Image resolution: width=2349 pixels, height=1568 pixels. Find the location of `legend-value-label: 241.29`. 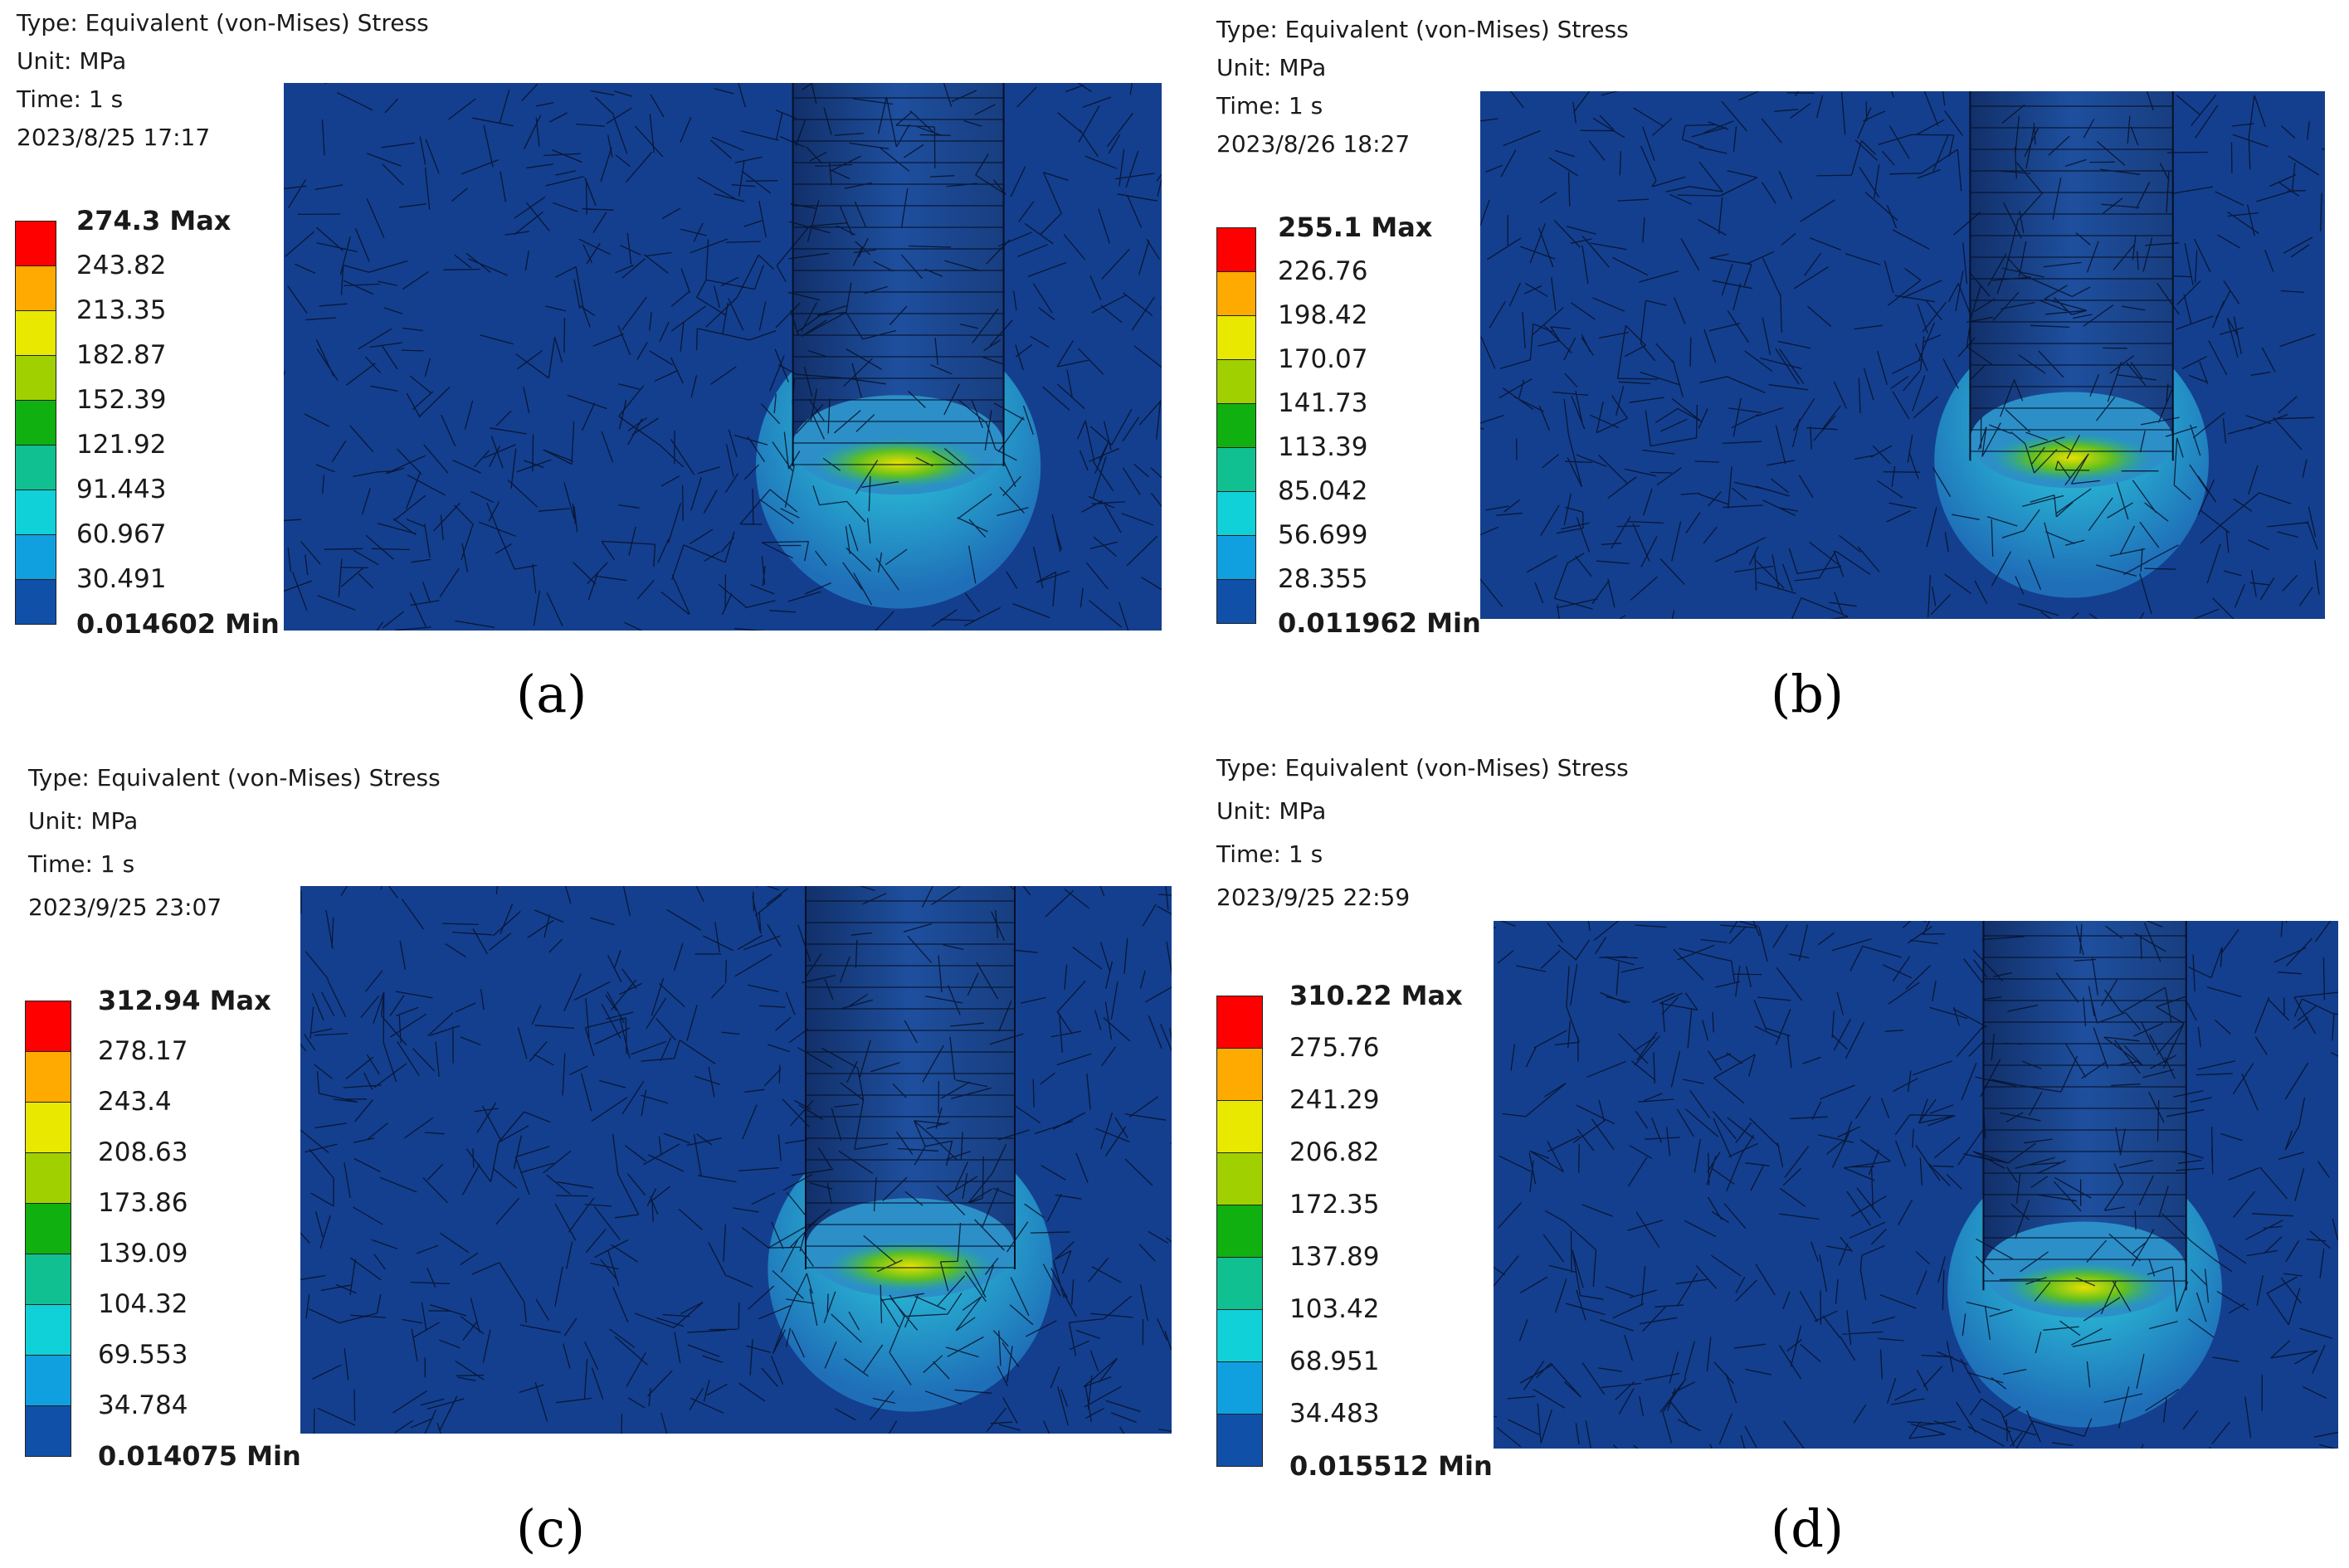

legend-value-label: 241.29 is located at coordinates (1334, 1100).